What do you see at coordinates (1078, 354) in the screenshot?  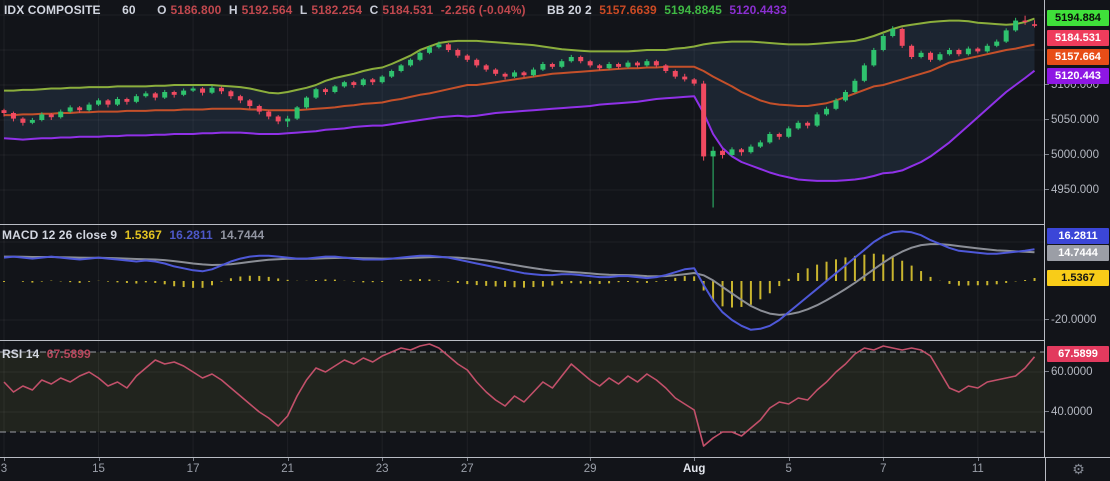 I see `rsi-badge: 67.5899` at bounding box center [1078, 354].